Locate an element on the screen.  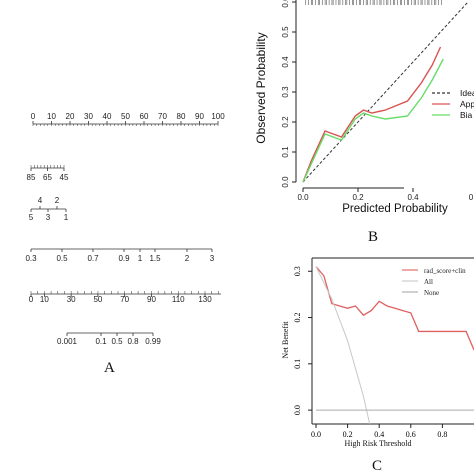
y-axis-title: Observed Probability is located at coordinates (261, 87).